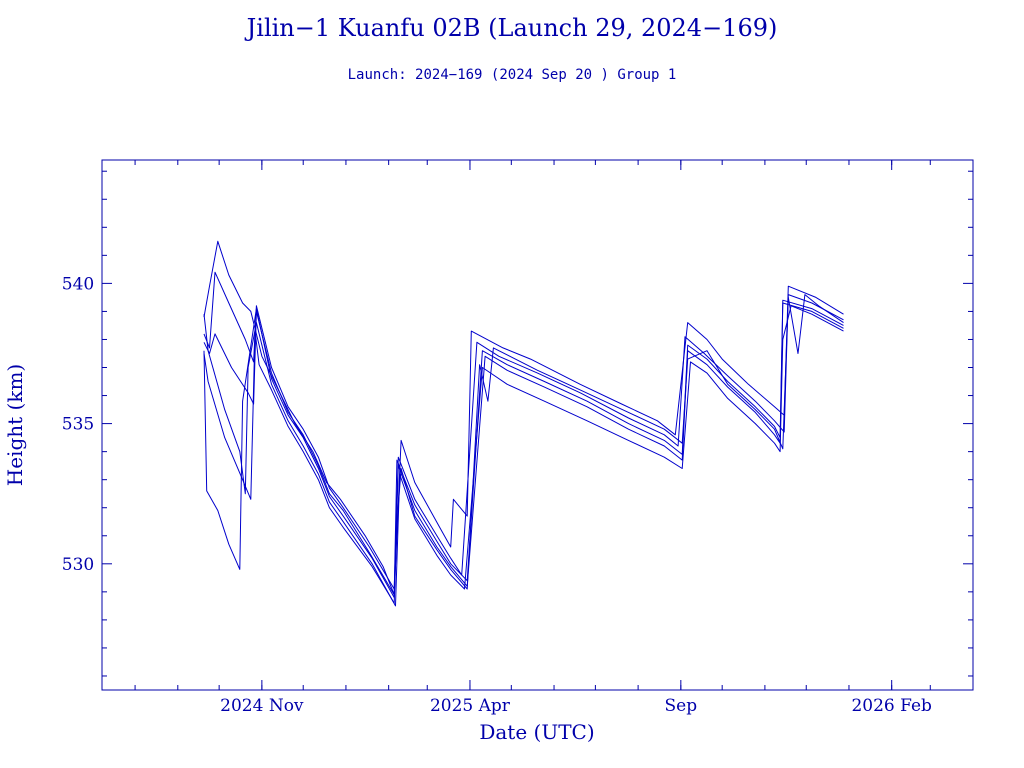 This screenshot has height=768, width=1024. Describe the element at coordinates (78, 284) in the screenshot. I see `y-tick-label: 540` at that location.